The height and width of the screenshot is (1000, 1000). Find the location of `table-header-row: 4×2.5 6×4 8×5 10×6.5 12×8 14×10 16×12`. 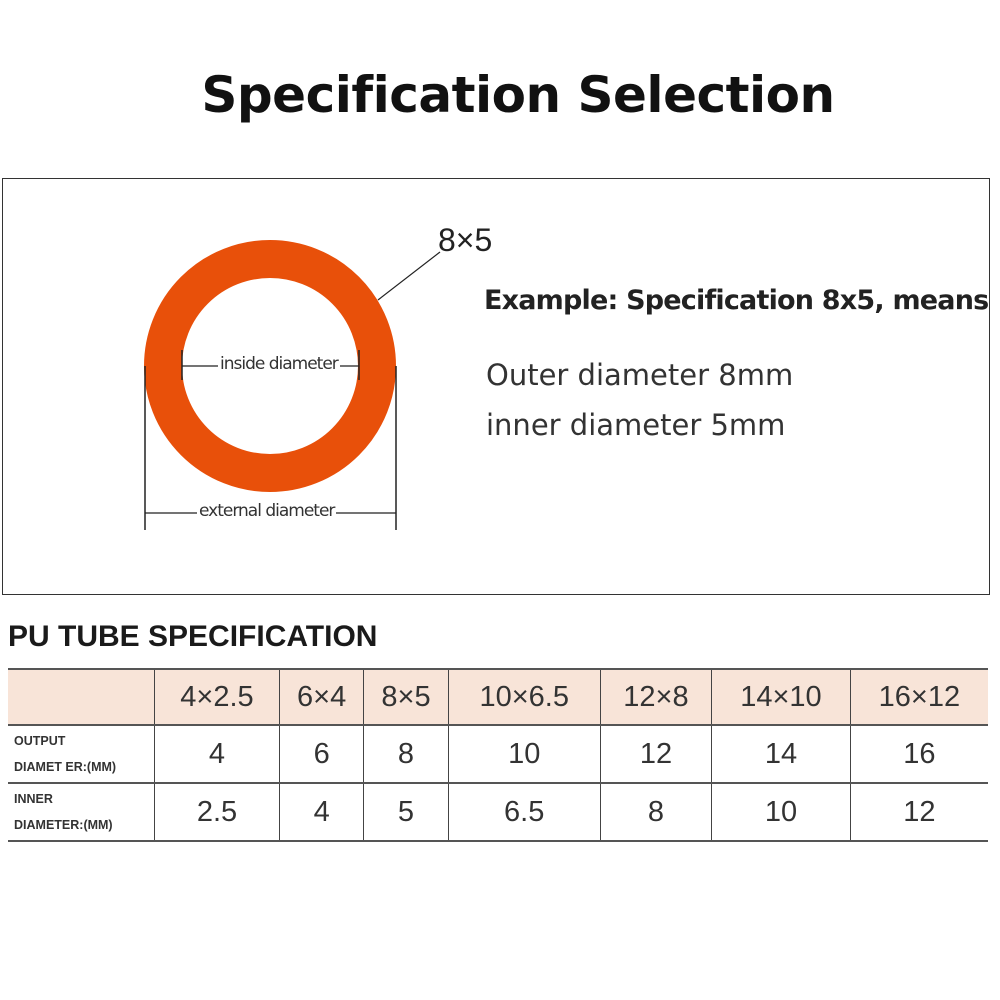

table-header-row: 4×2.5 6×4 8×5 10×6.5 12×8 14×10 16×12 is located at coordinates (498, 697).